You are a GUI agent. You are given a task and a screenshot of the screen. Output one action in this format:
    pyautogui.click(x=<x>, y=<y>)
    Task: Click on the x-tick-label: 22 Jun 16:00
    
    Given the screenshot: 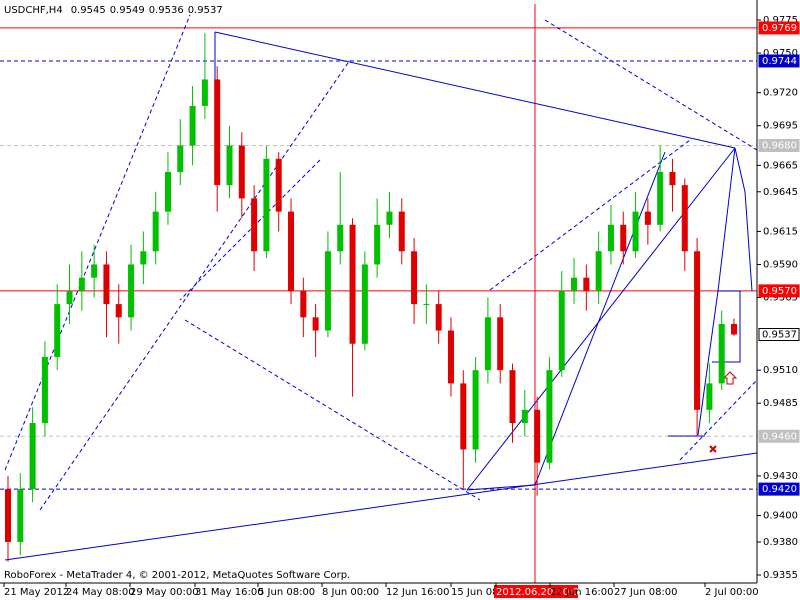 What is the action you would take?
    pyautogui.click(x=582, y=592)
    